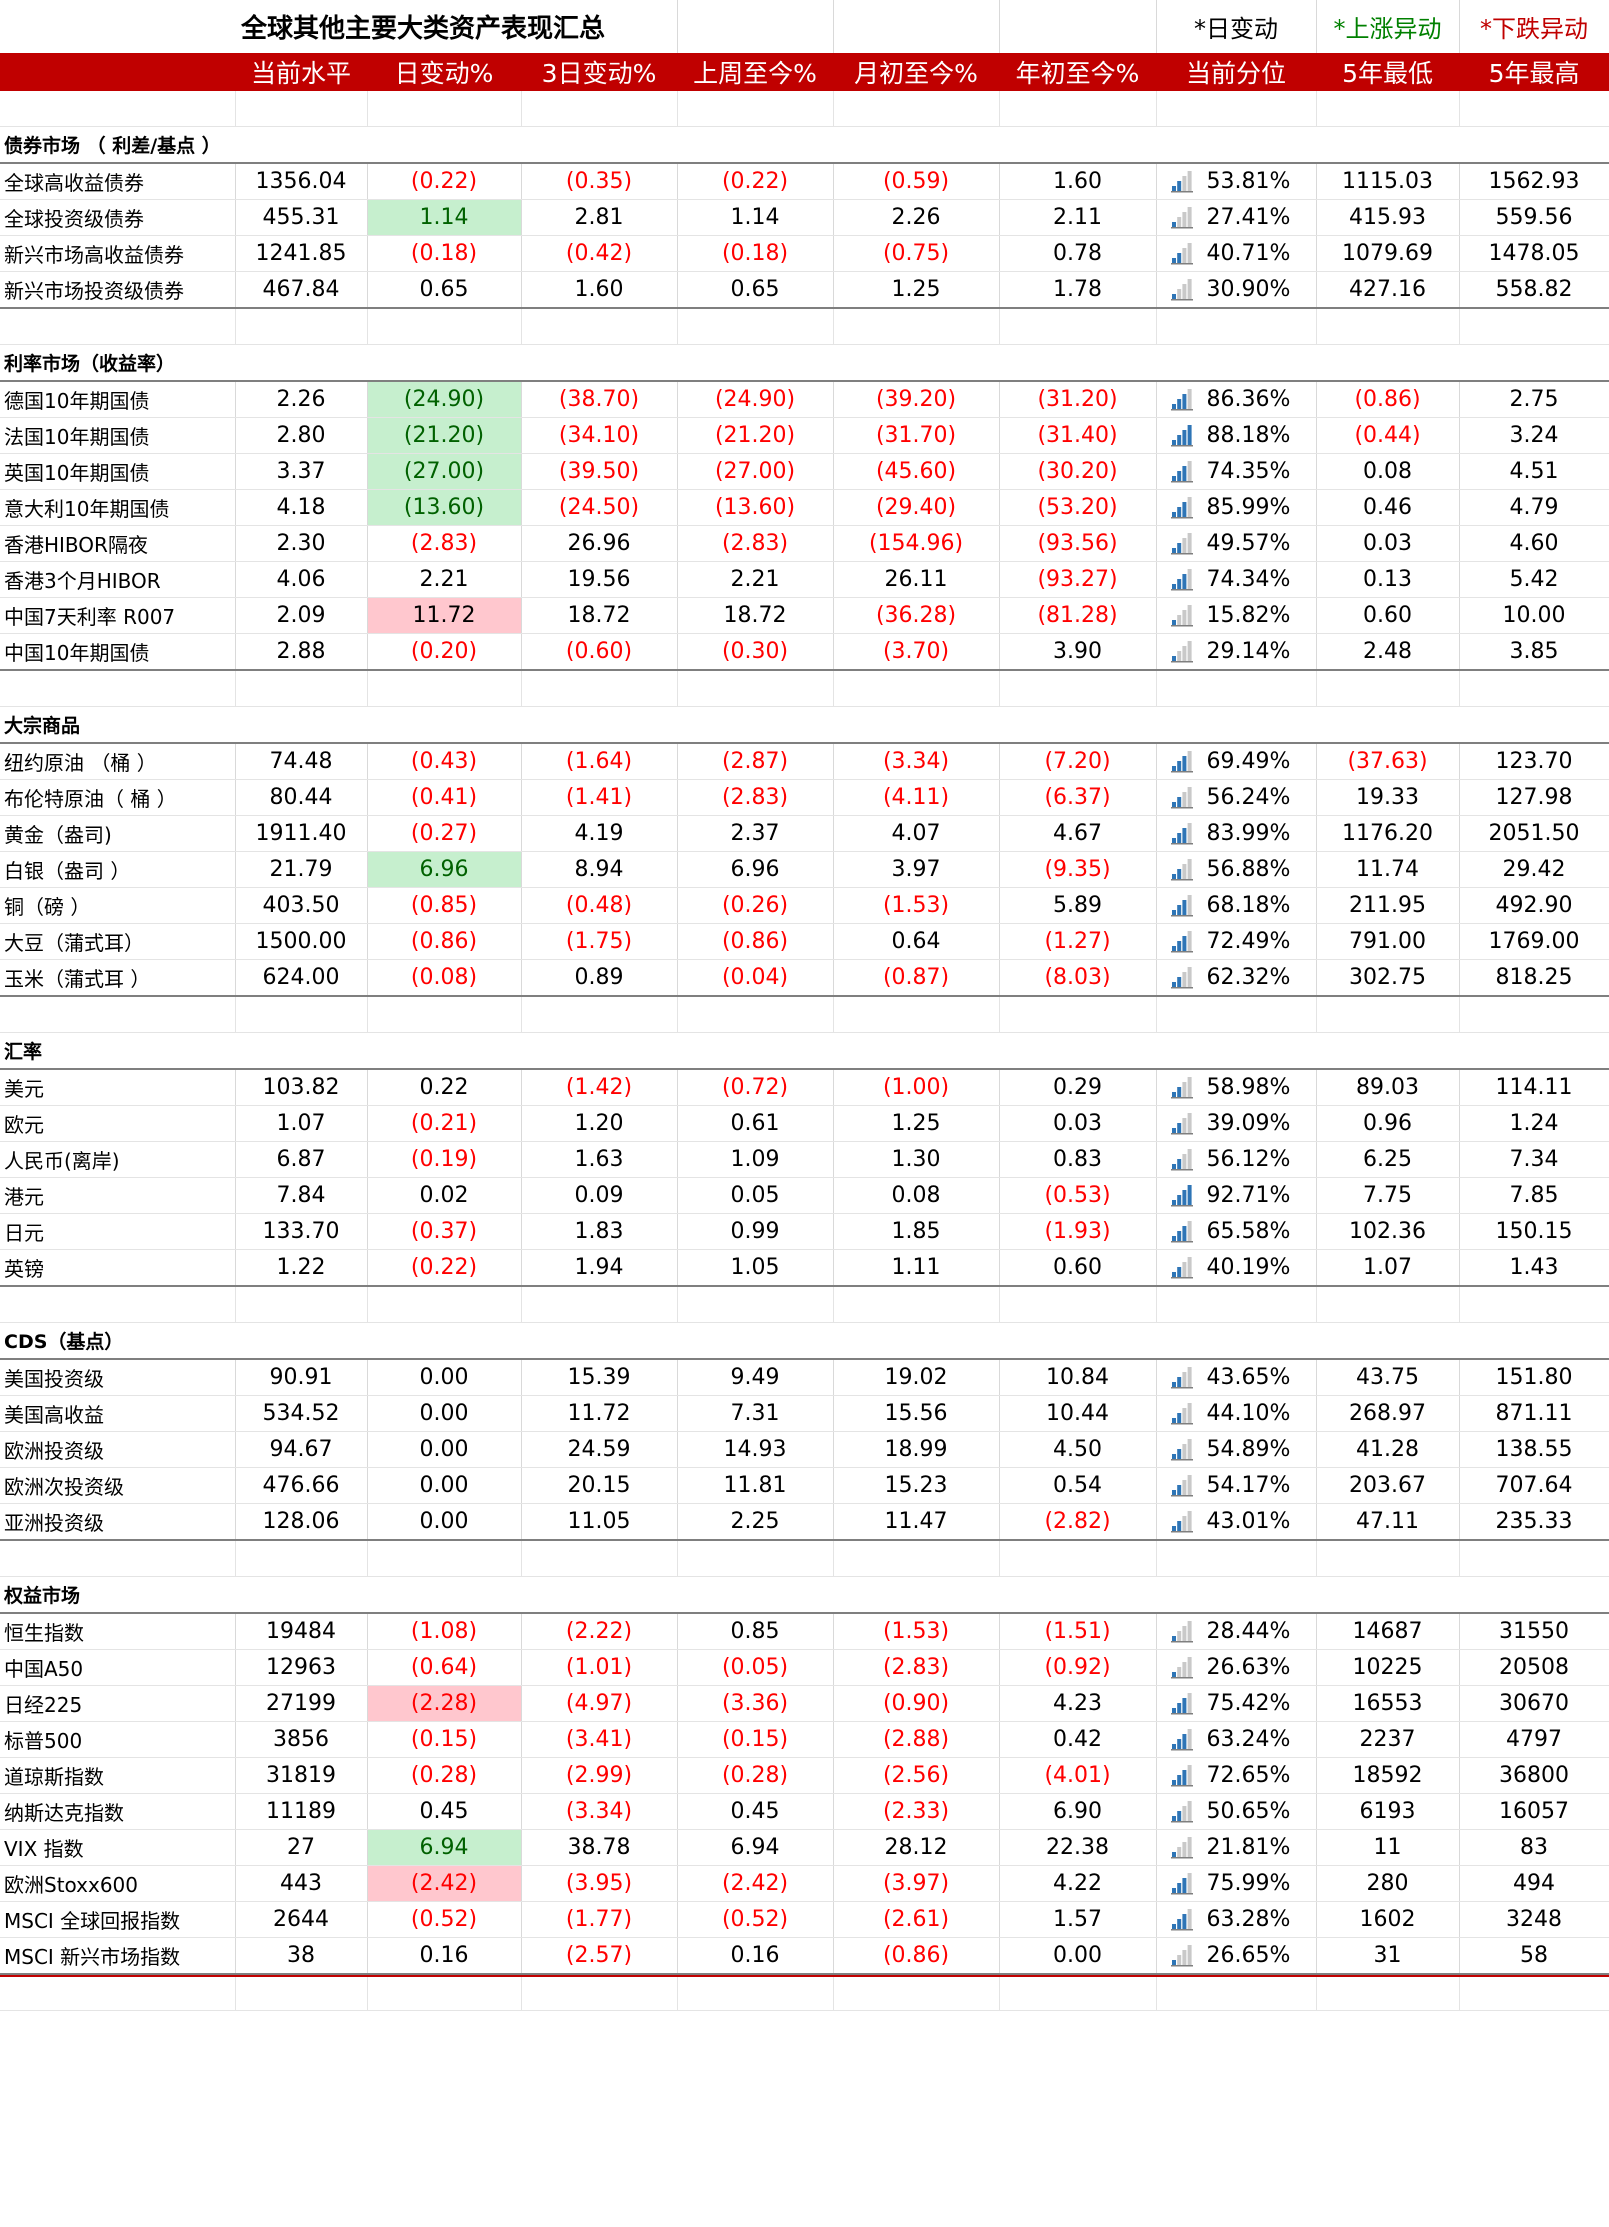 The height and width of the screenshot is (2227, 1609). Describe the element at coordinates (599, 290) in the screenshot. I see `value-cell: 1.60` at that location.